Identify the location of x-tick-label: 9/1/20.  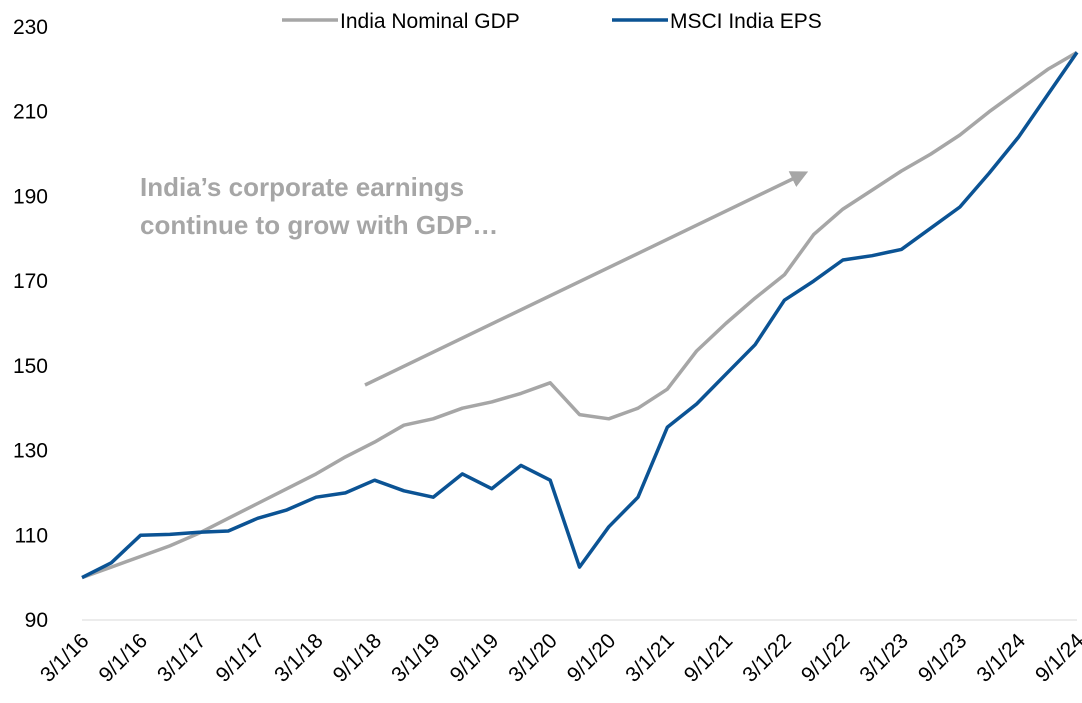
(592, 658).